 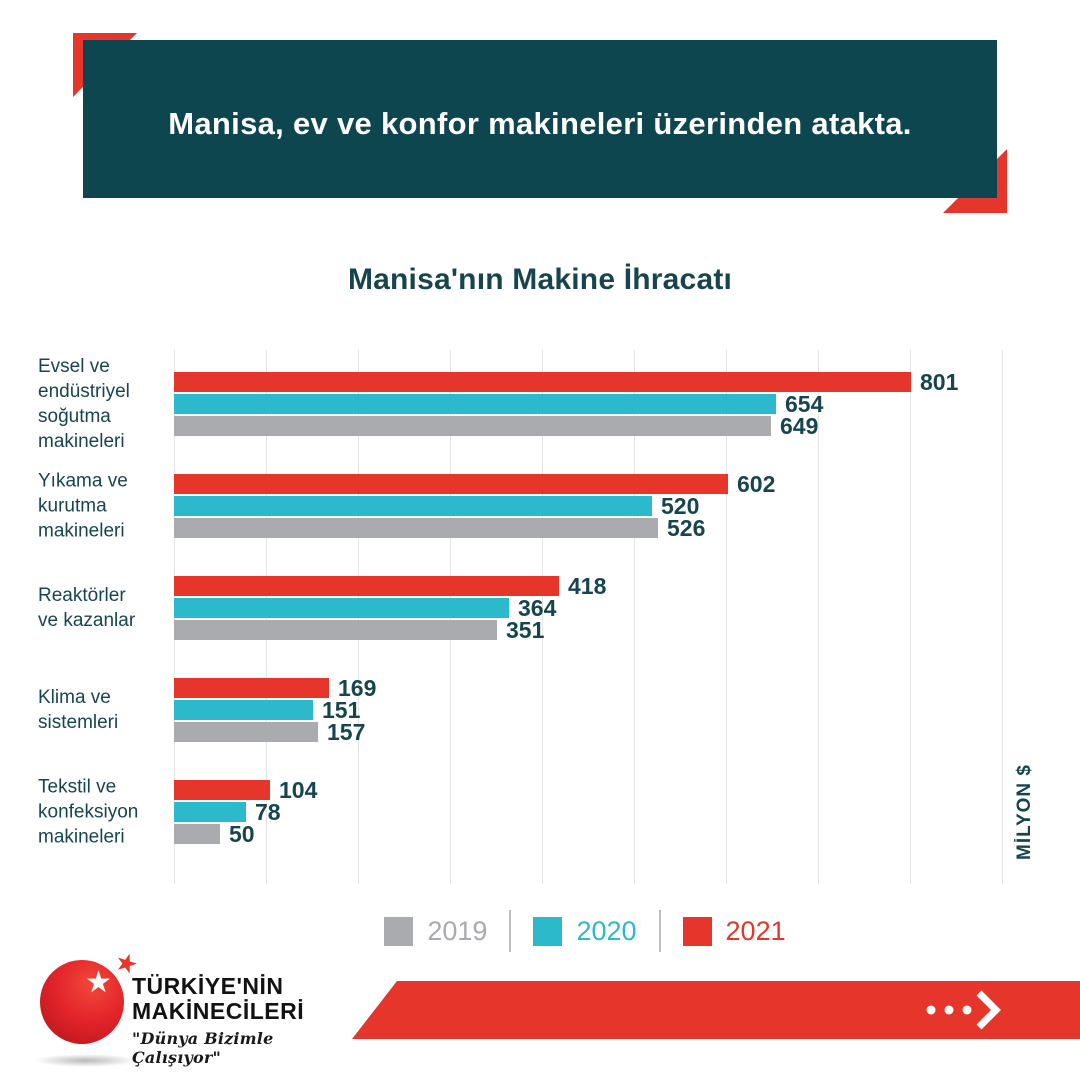 What do you see at coordinates (1024, 812) in the screenshot?
I see `axis-unit-label: MİLYON $` at bounding box center [1024, 812].